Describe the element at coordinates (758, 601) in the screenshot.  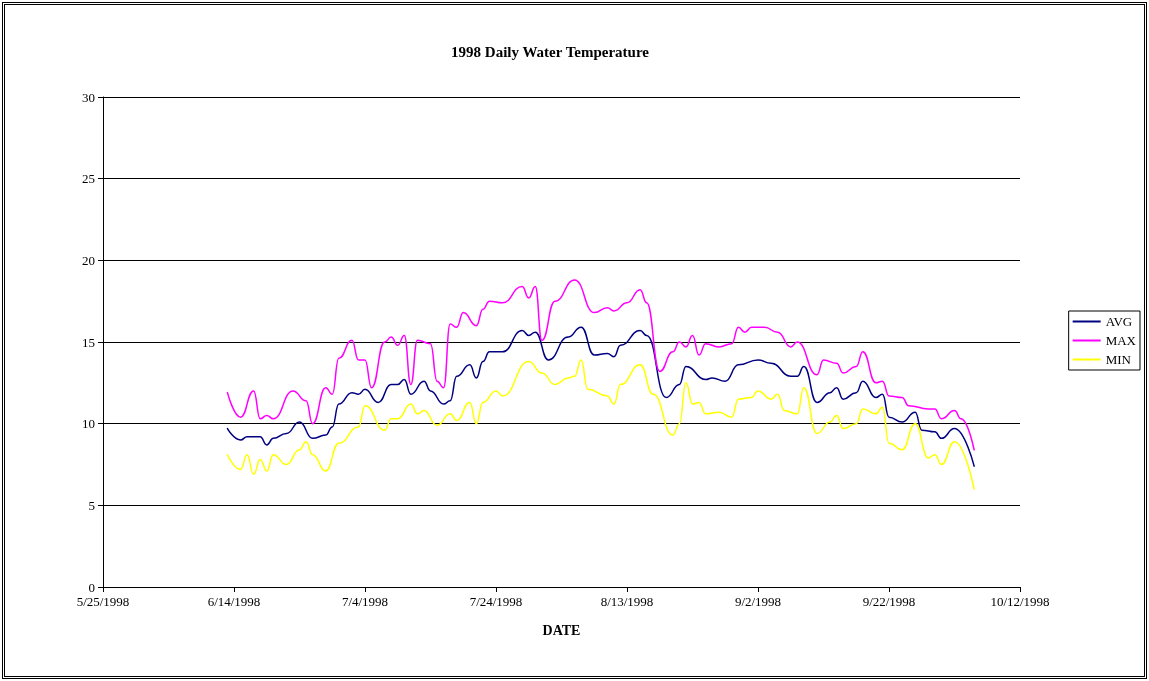
I see `x-tick-label: 9/2/1998` at that location.